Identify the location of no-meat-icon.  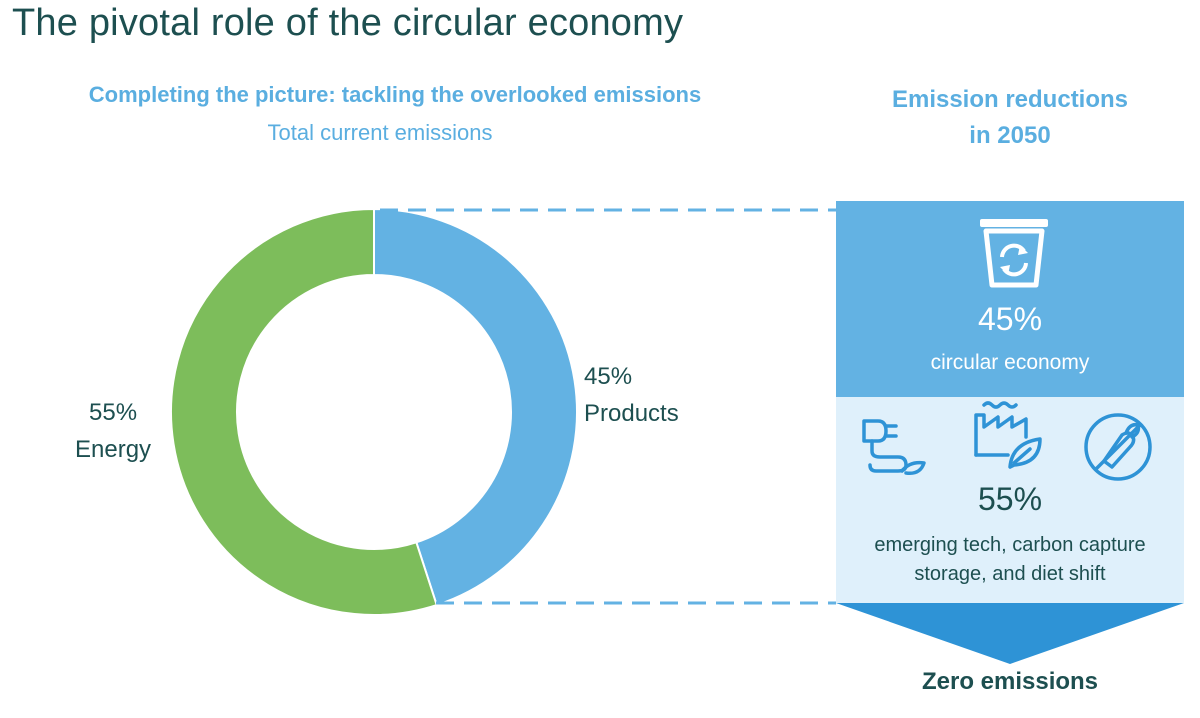
(1118, 447).